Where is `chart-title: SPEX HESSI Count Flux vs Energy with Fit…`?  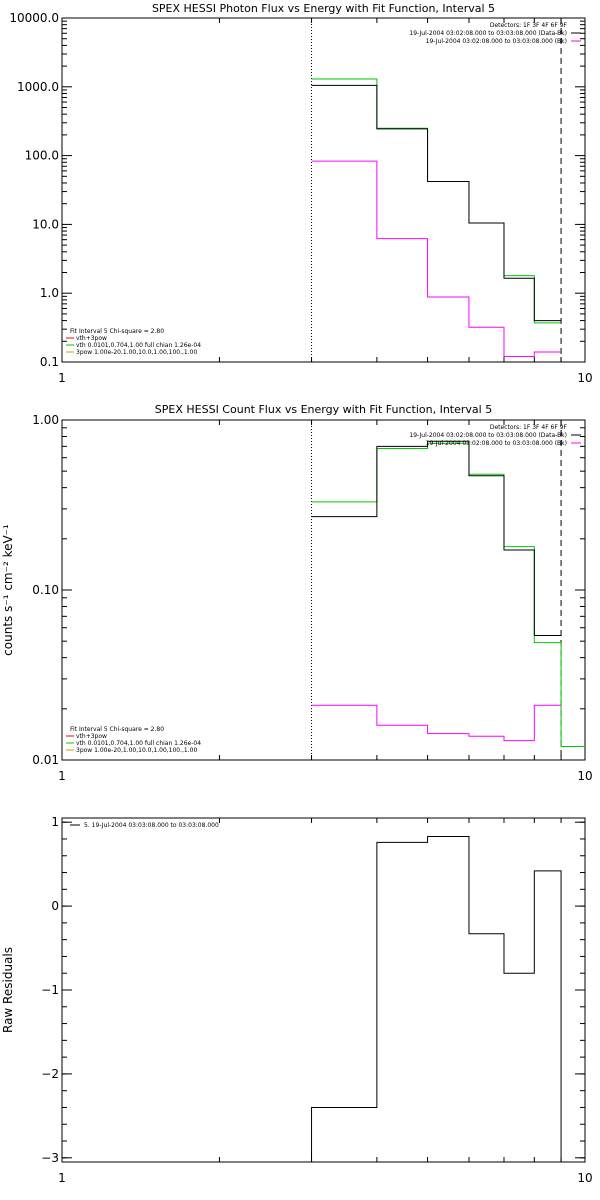
chart-title: SPEX HESSI Count Flux vs Energy with Fit… is located at coordinates (323, 409).